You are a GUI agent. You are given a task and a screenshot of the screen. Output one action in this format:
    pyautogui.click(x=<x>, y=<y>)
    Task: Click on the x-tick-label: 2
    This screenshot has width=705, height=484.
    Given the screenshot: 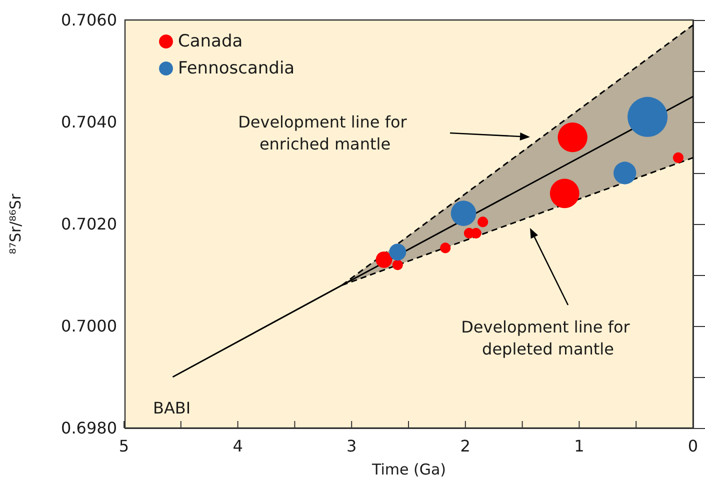 What is the action you would take?
    pyautogui.click(x=465, y=446)
    